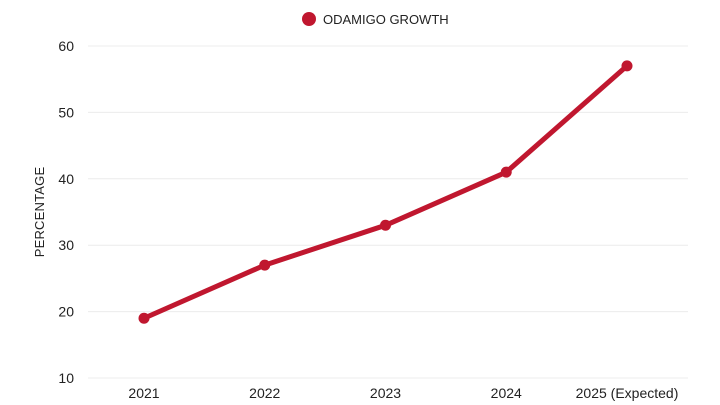  What do you see at coordinates (66, 212) in the screenshot?
I see `y-axis-ticks: 10 20 30 40 50 60` at bounding box center [66, 212].